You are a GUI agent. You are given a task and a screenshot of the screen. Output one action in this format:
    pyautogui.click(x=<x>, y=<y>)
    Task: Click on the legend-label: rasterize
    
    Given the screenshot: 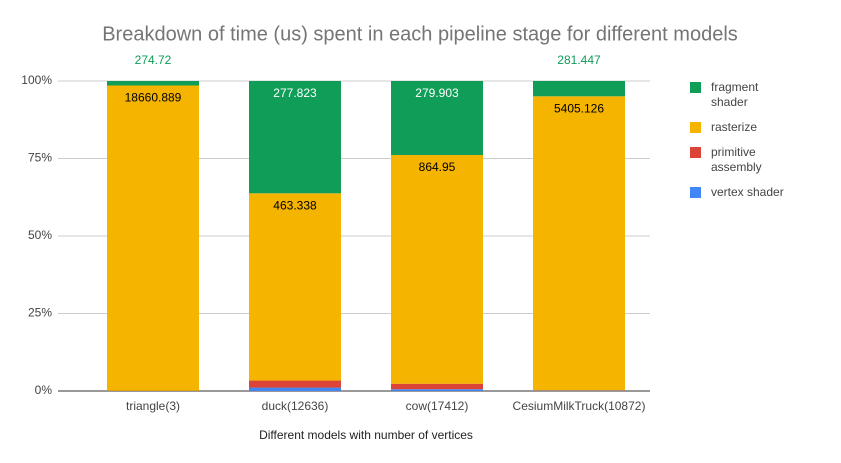 What is the action you would take?
    pyautogui.click(x=734, y=127)
    